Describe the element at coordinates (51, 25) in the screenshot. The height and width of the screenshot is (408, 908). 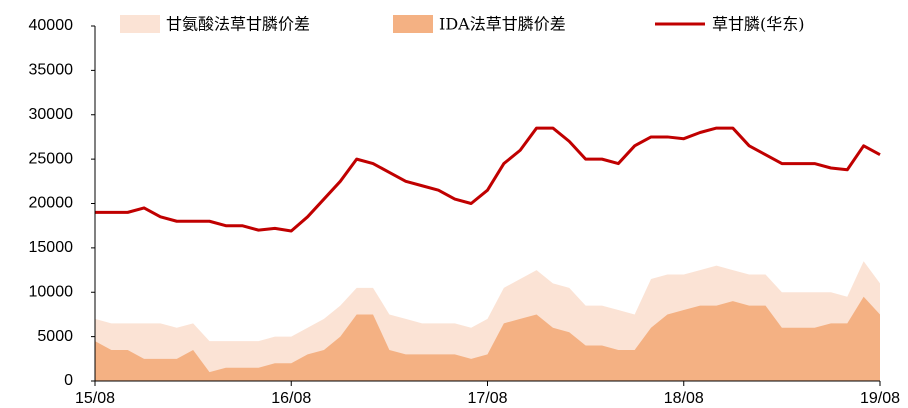
I see `y-tick-label: 40000` at that location.